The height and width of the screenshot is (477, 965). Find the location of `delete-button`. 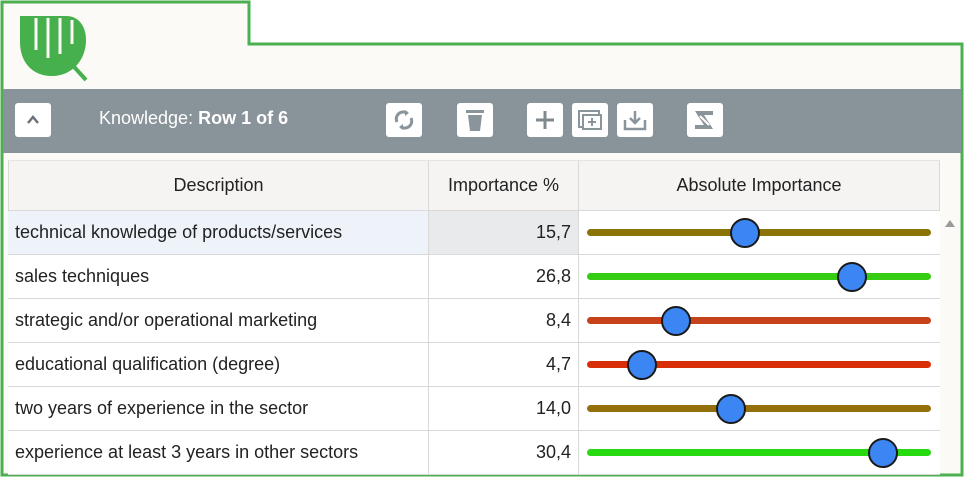

delete-button is located at coordinates (475, 120).